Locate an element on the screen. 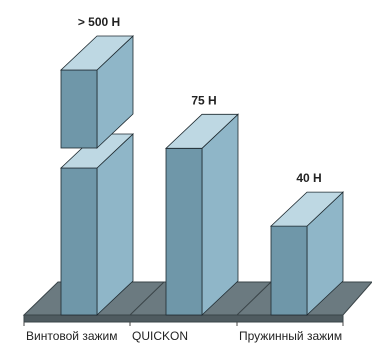 This screenshot has height=345, width=372. category-label: Винтовой зажим is located at coordinates (71, 336).